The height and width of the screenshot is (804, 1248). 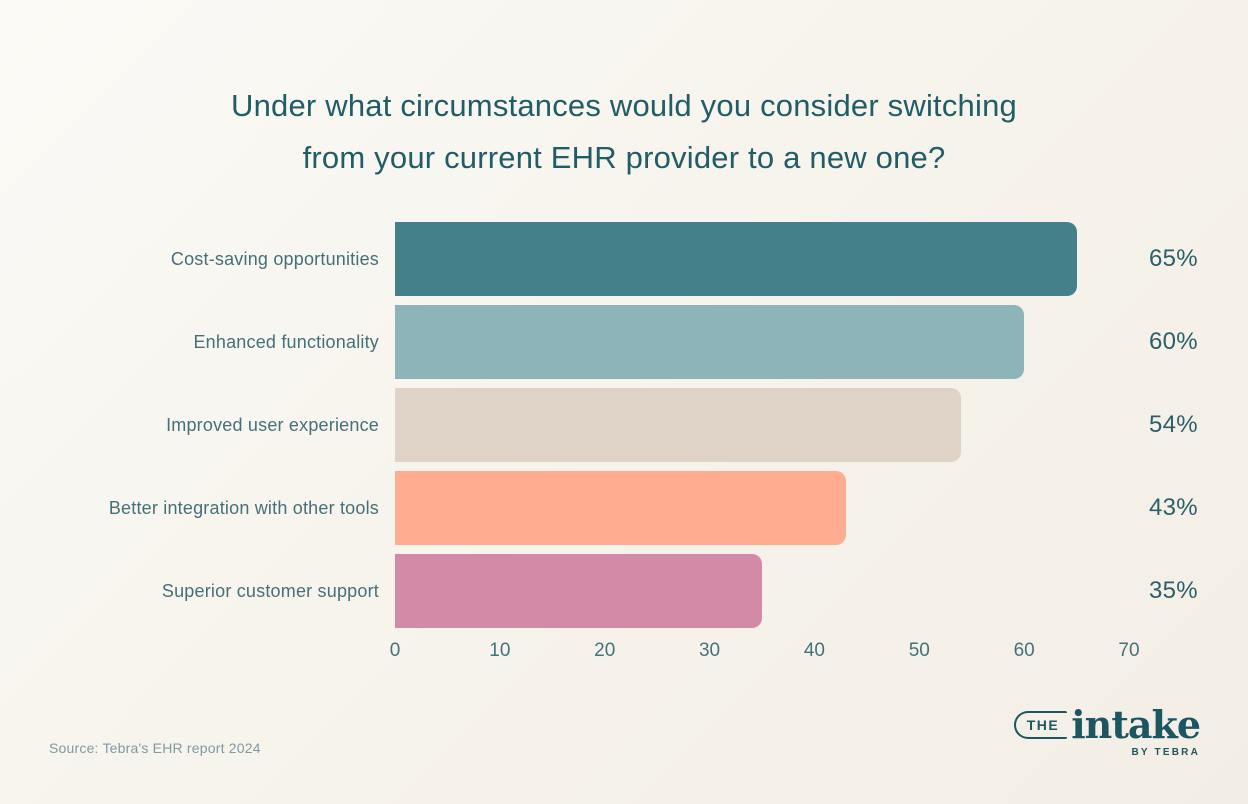 What do you see at coordinates (270, 590) in the screenshot?
I see `category-label: Superior customer support` at bounding box center [270, 590].